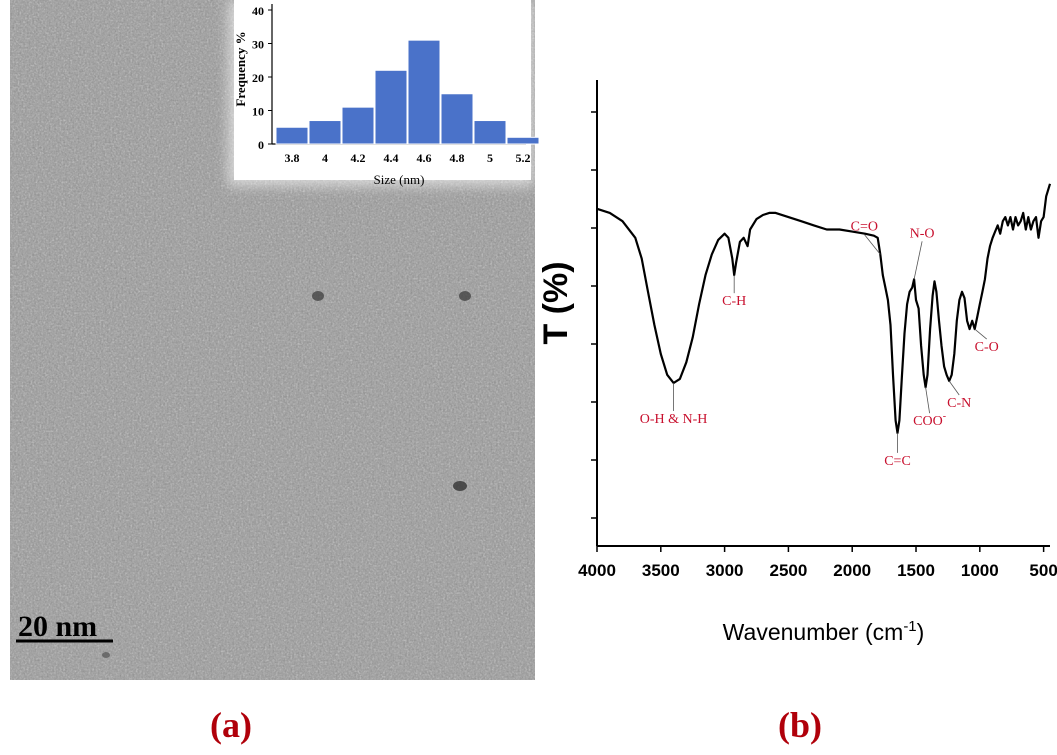 This screenshot has width=1057, height=755. I want to click on peak-annotation-label: COO-, so click(929, 420).